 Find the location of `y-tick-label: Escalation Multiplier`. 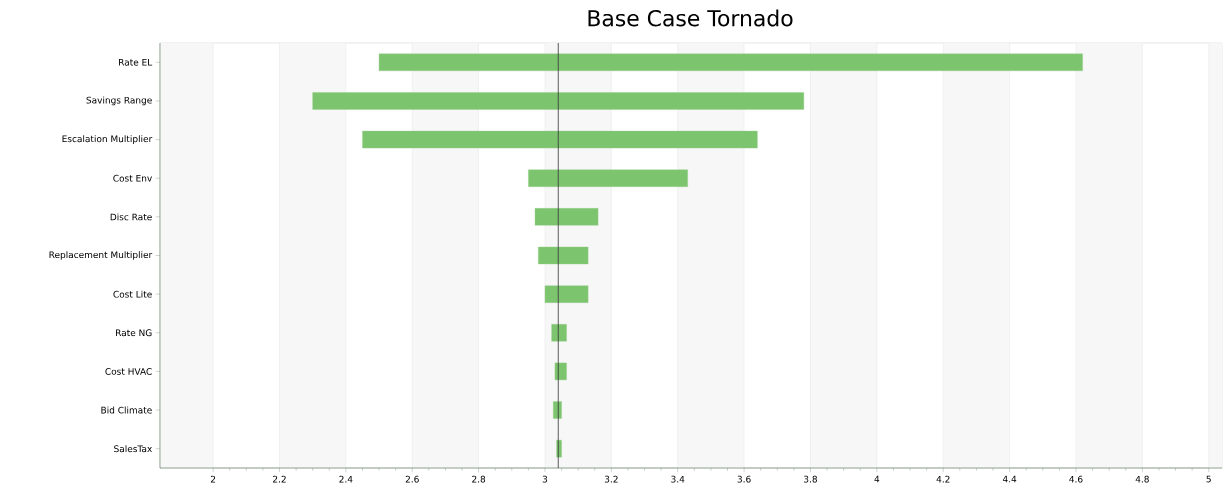

y-tick-label: Escalation Multiplier is located at coordinates (107, 139).